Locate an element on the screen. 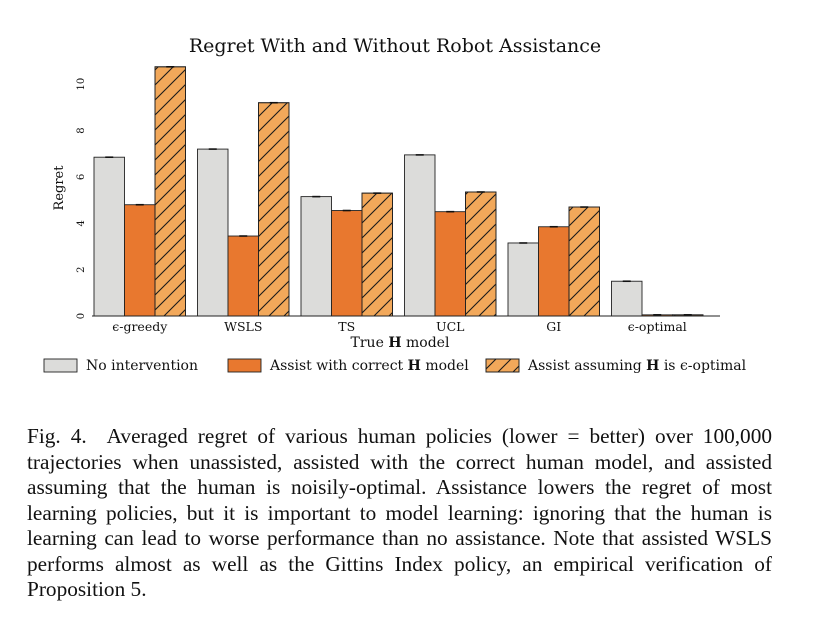 Image resolution: width=821 pixels, height=631 pixels. legend-label: Assist with correct H model is located at coordinates (369, 366).